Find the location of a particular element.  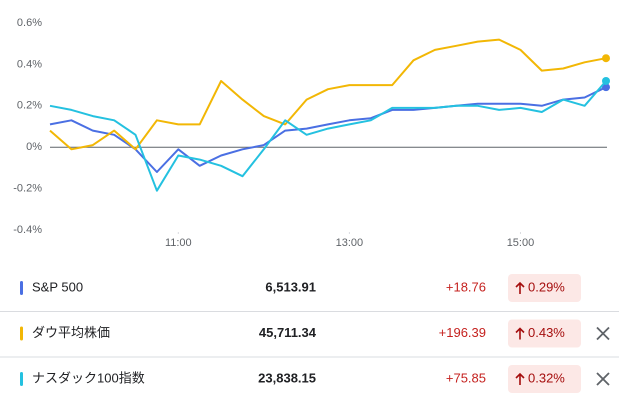

index-percent: 0.43% is located at coordinates (546, 332).